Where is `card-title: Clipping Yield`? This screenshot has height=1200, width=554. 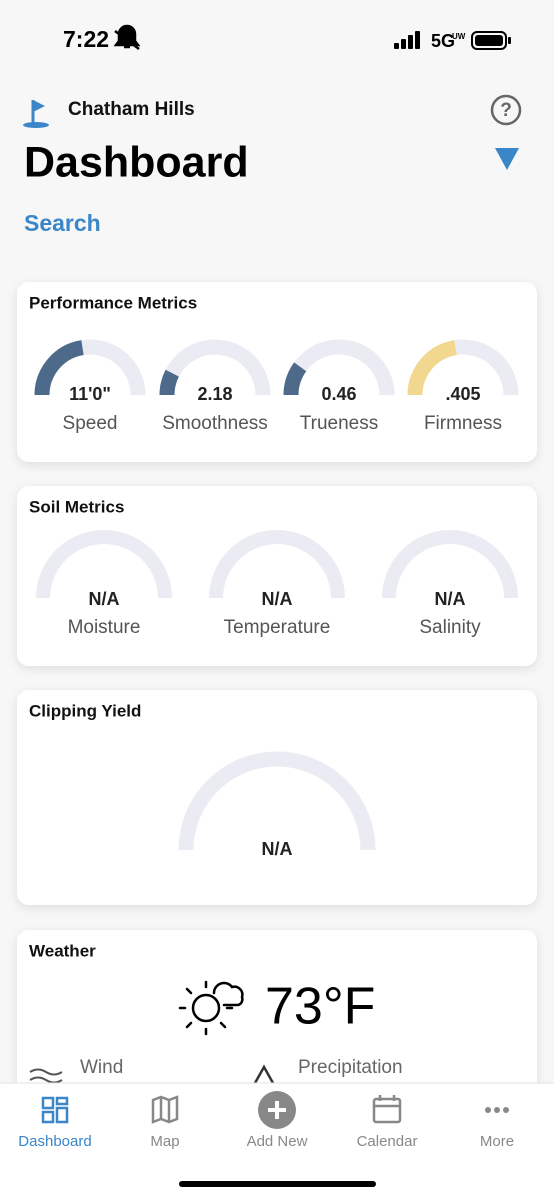 card-title: Clipping Yield is located at coordinates (85, 710).